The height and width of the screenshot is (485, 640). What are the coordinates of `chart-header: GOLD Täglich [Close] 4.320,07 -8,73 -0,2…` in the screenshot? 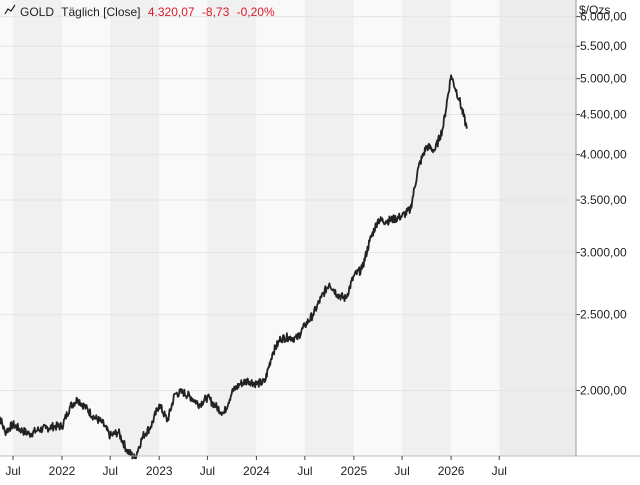 It's located at (139, 11).